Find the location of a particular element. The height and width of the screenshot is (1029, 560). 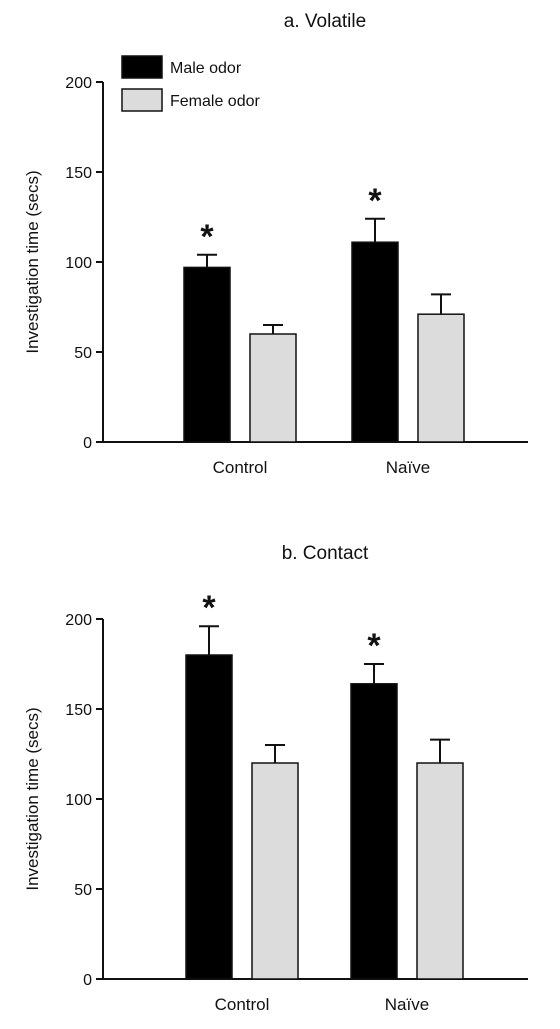

bar-male-odor-control is located at coordinates (207, 354).